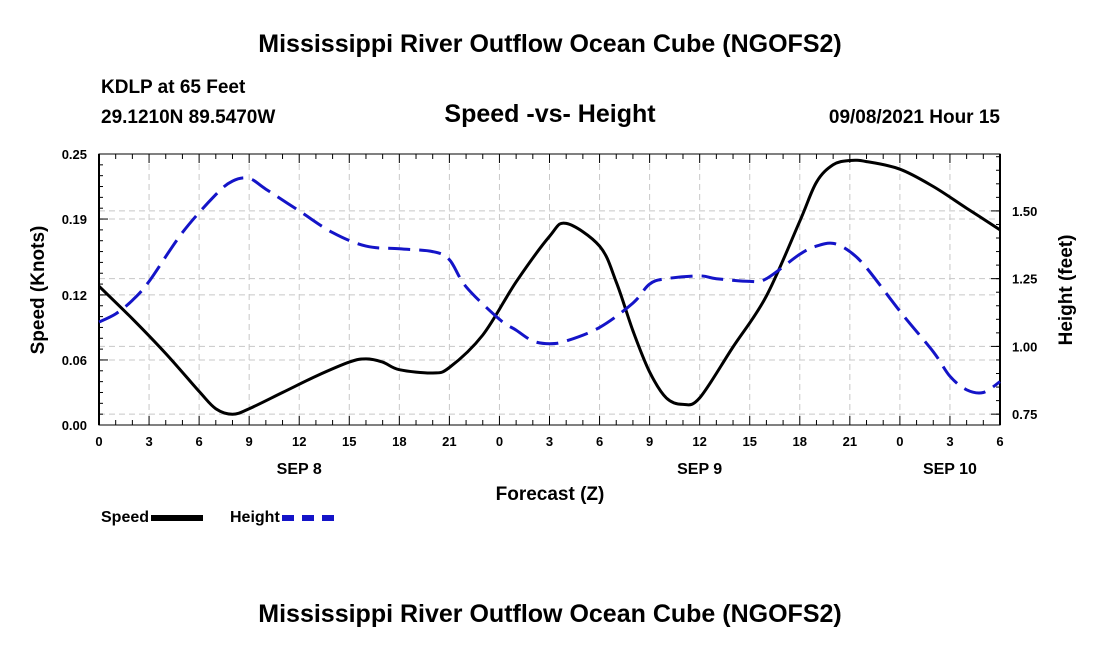 Image resolution: width=1100 pixels, height=650 pixels. Describe the element at coordinates (550, 494) in the screenshot. I see `x-axis-label: Forecast (Z)` at that location.